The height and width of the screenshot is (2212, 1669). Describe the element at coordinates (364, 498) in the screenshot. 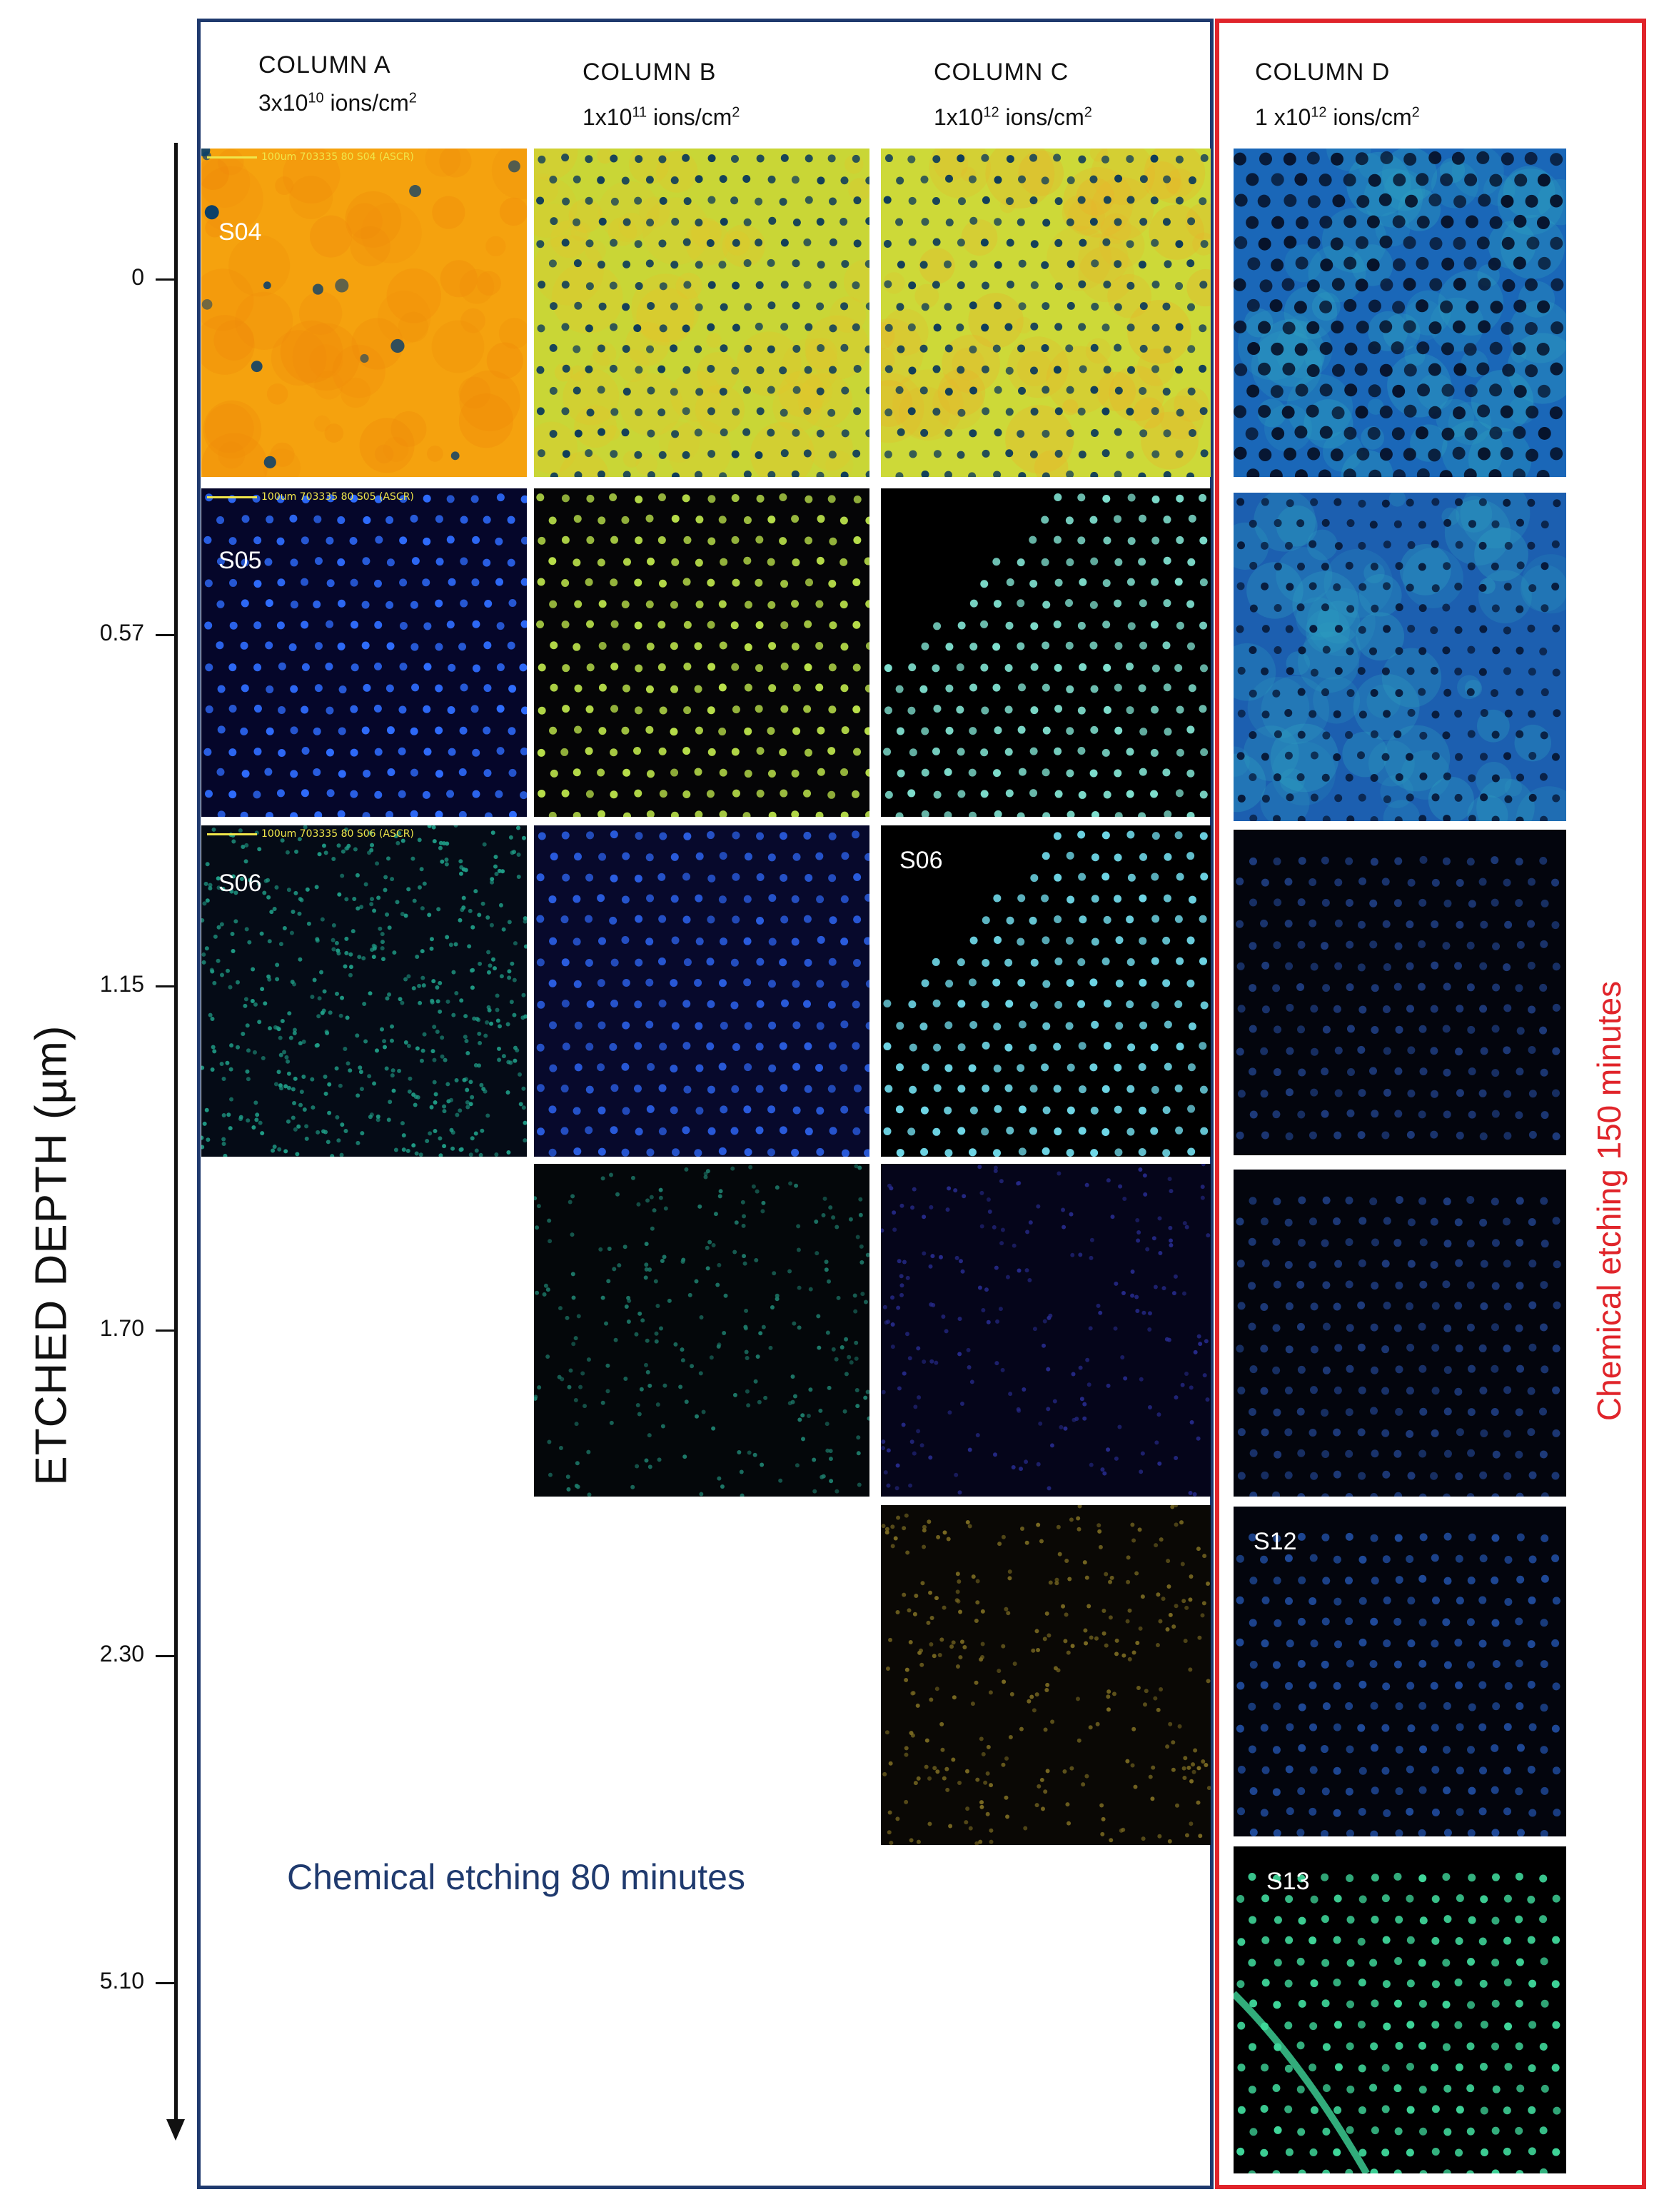

I see `scalebar-s05: 100um 703335 80 S05 (ASCR)` at that location.